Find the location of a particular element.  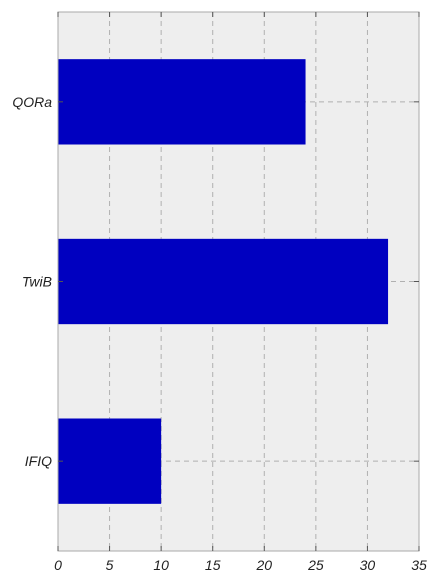

x-tick-label: 25 is located at coordinates (315, 565).